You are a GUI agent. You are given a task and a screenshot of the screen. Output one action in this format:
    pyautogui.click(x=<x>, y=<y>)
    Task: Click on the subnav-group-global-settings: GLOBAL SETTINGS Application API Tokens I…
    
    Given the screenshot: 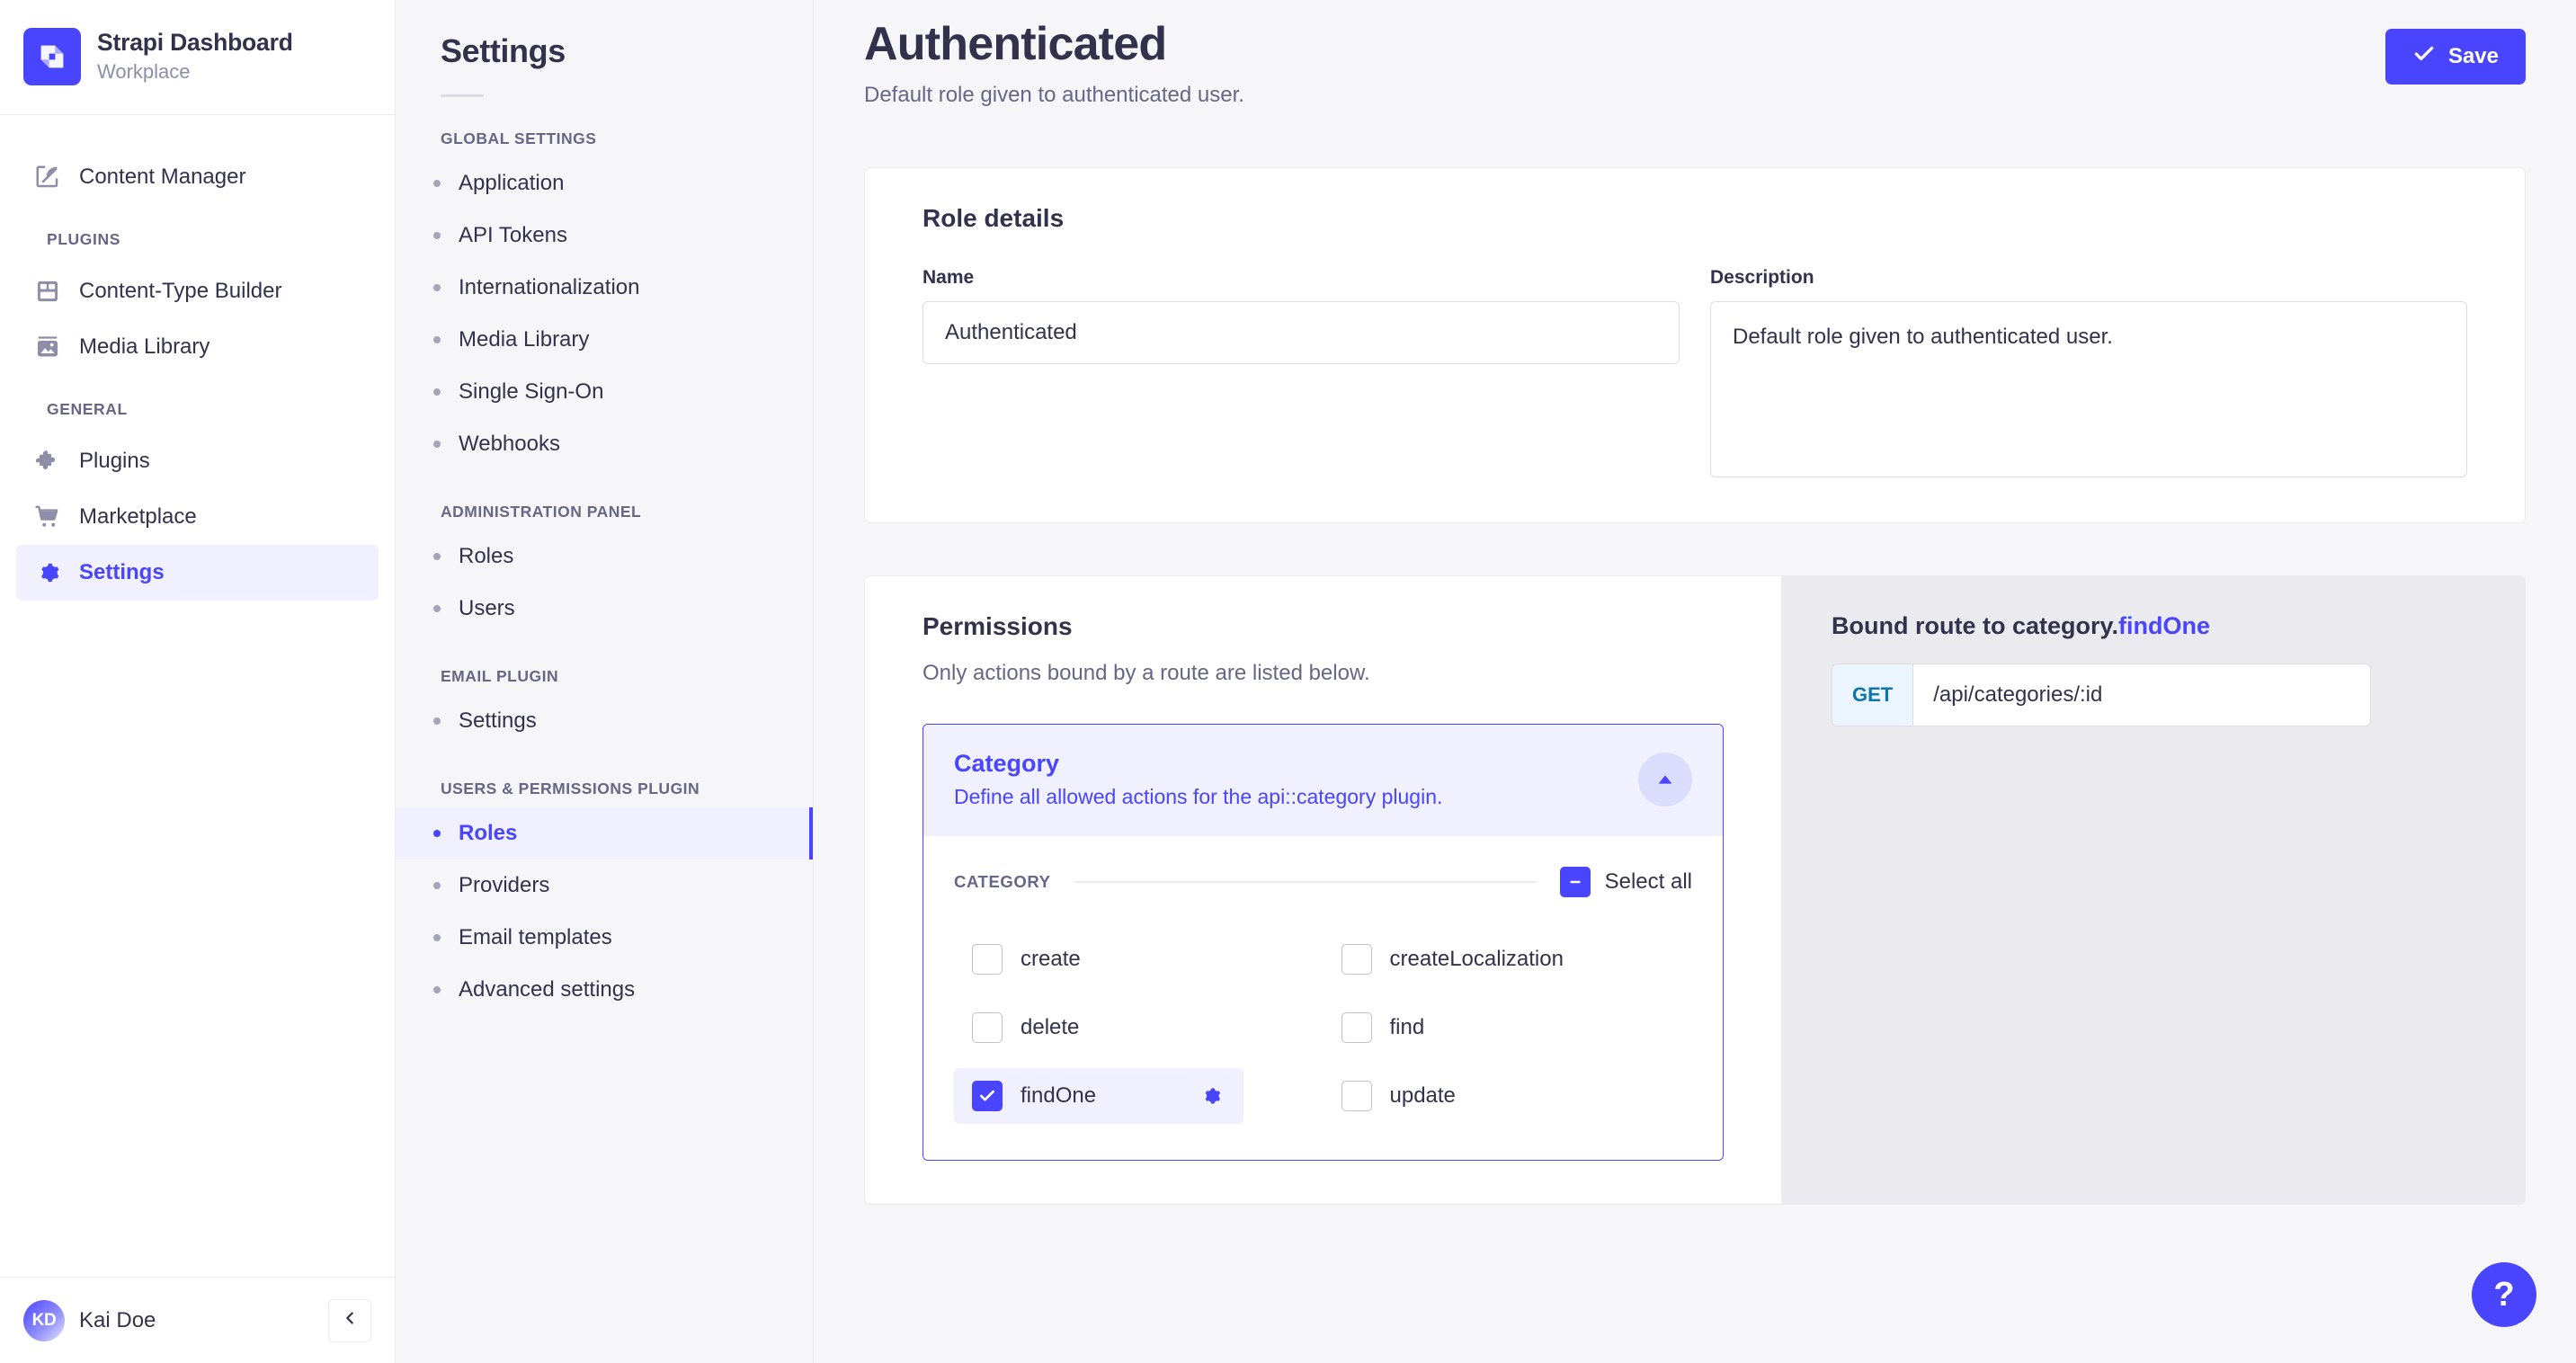 What is the action you would take?
    pyautogui.click(x=605, y=299)
    